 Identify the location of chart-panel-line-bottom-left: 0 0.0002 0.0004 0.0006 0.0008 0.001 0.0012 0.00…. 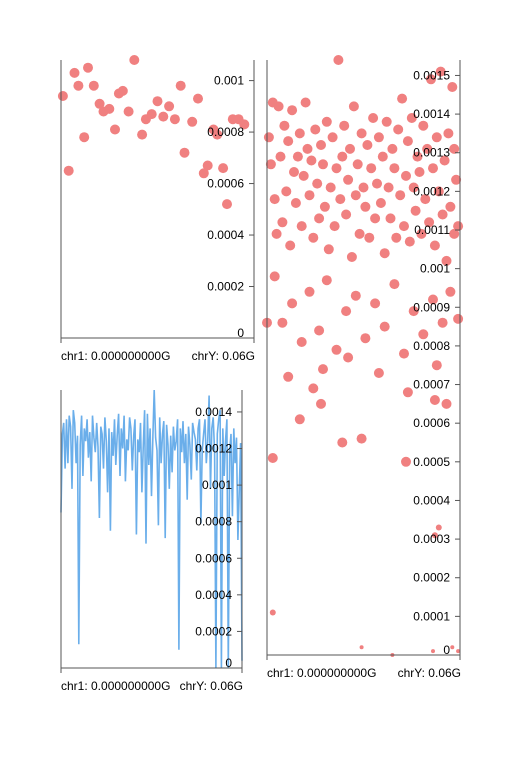
(151, 541).